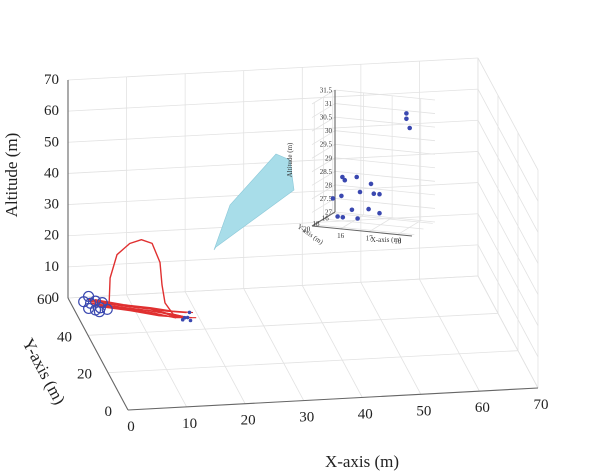 The height and width of the screenshot is (473, 600). What do you see at coordinates (398, 242) in the screenshot?
I see `inset-x-tick-label: 18` at bounding box center [398, 242].